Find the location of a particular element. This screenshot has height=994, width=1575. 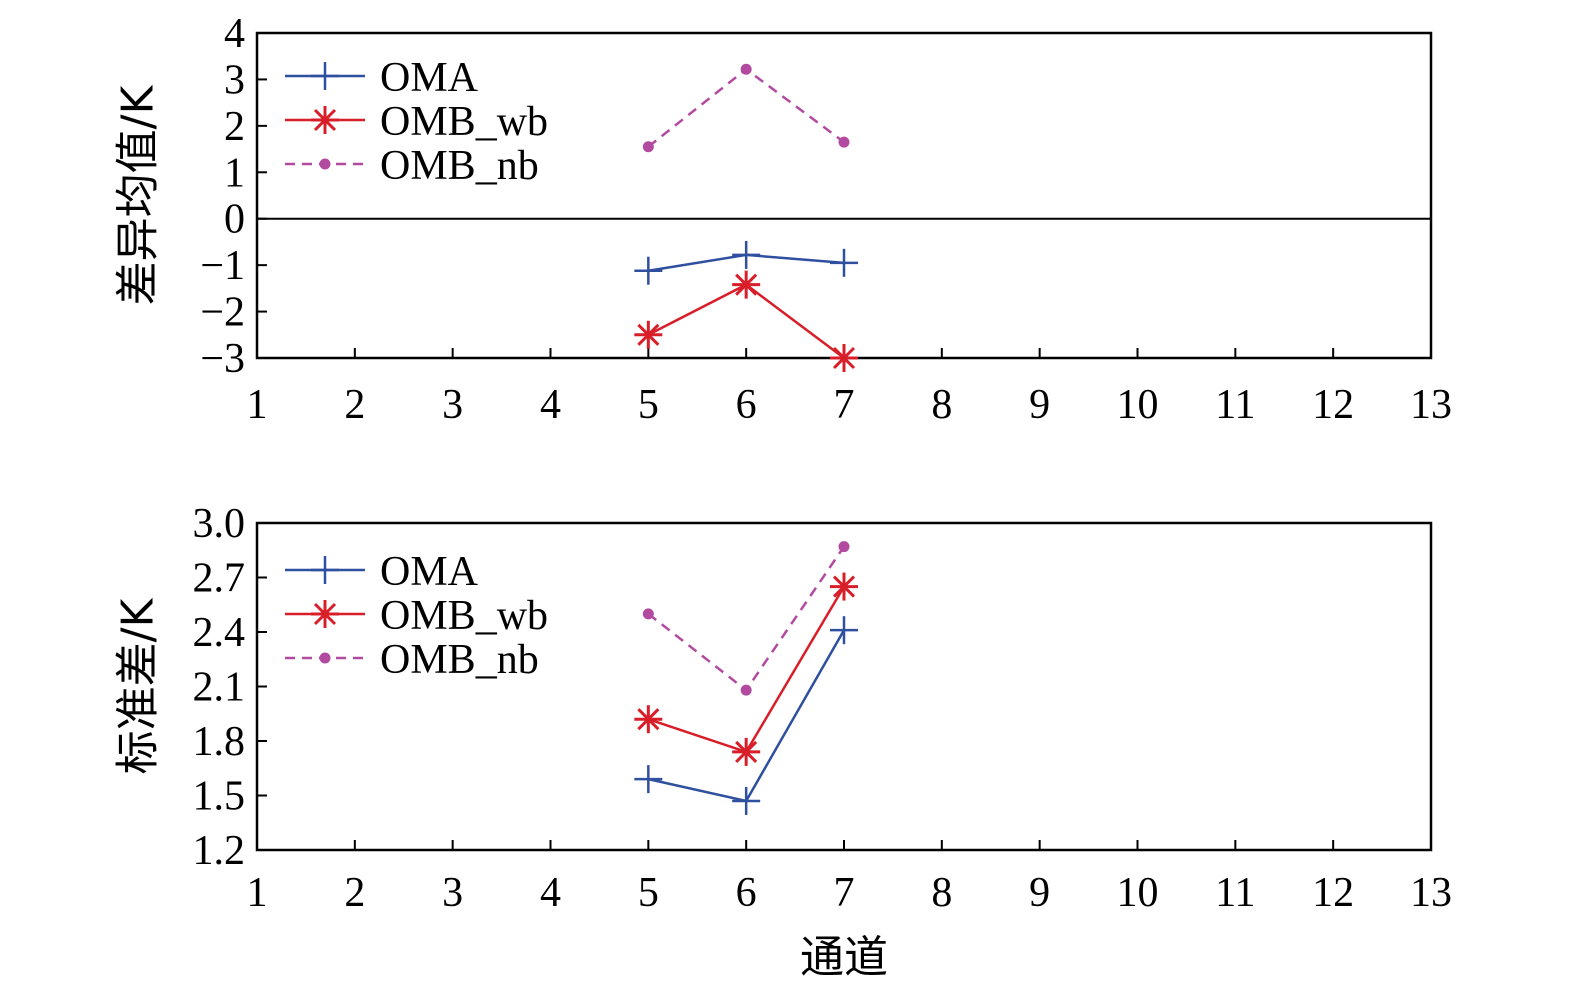

y-tick-label: 3.0 is located at coordinates (219, 524).